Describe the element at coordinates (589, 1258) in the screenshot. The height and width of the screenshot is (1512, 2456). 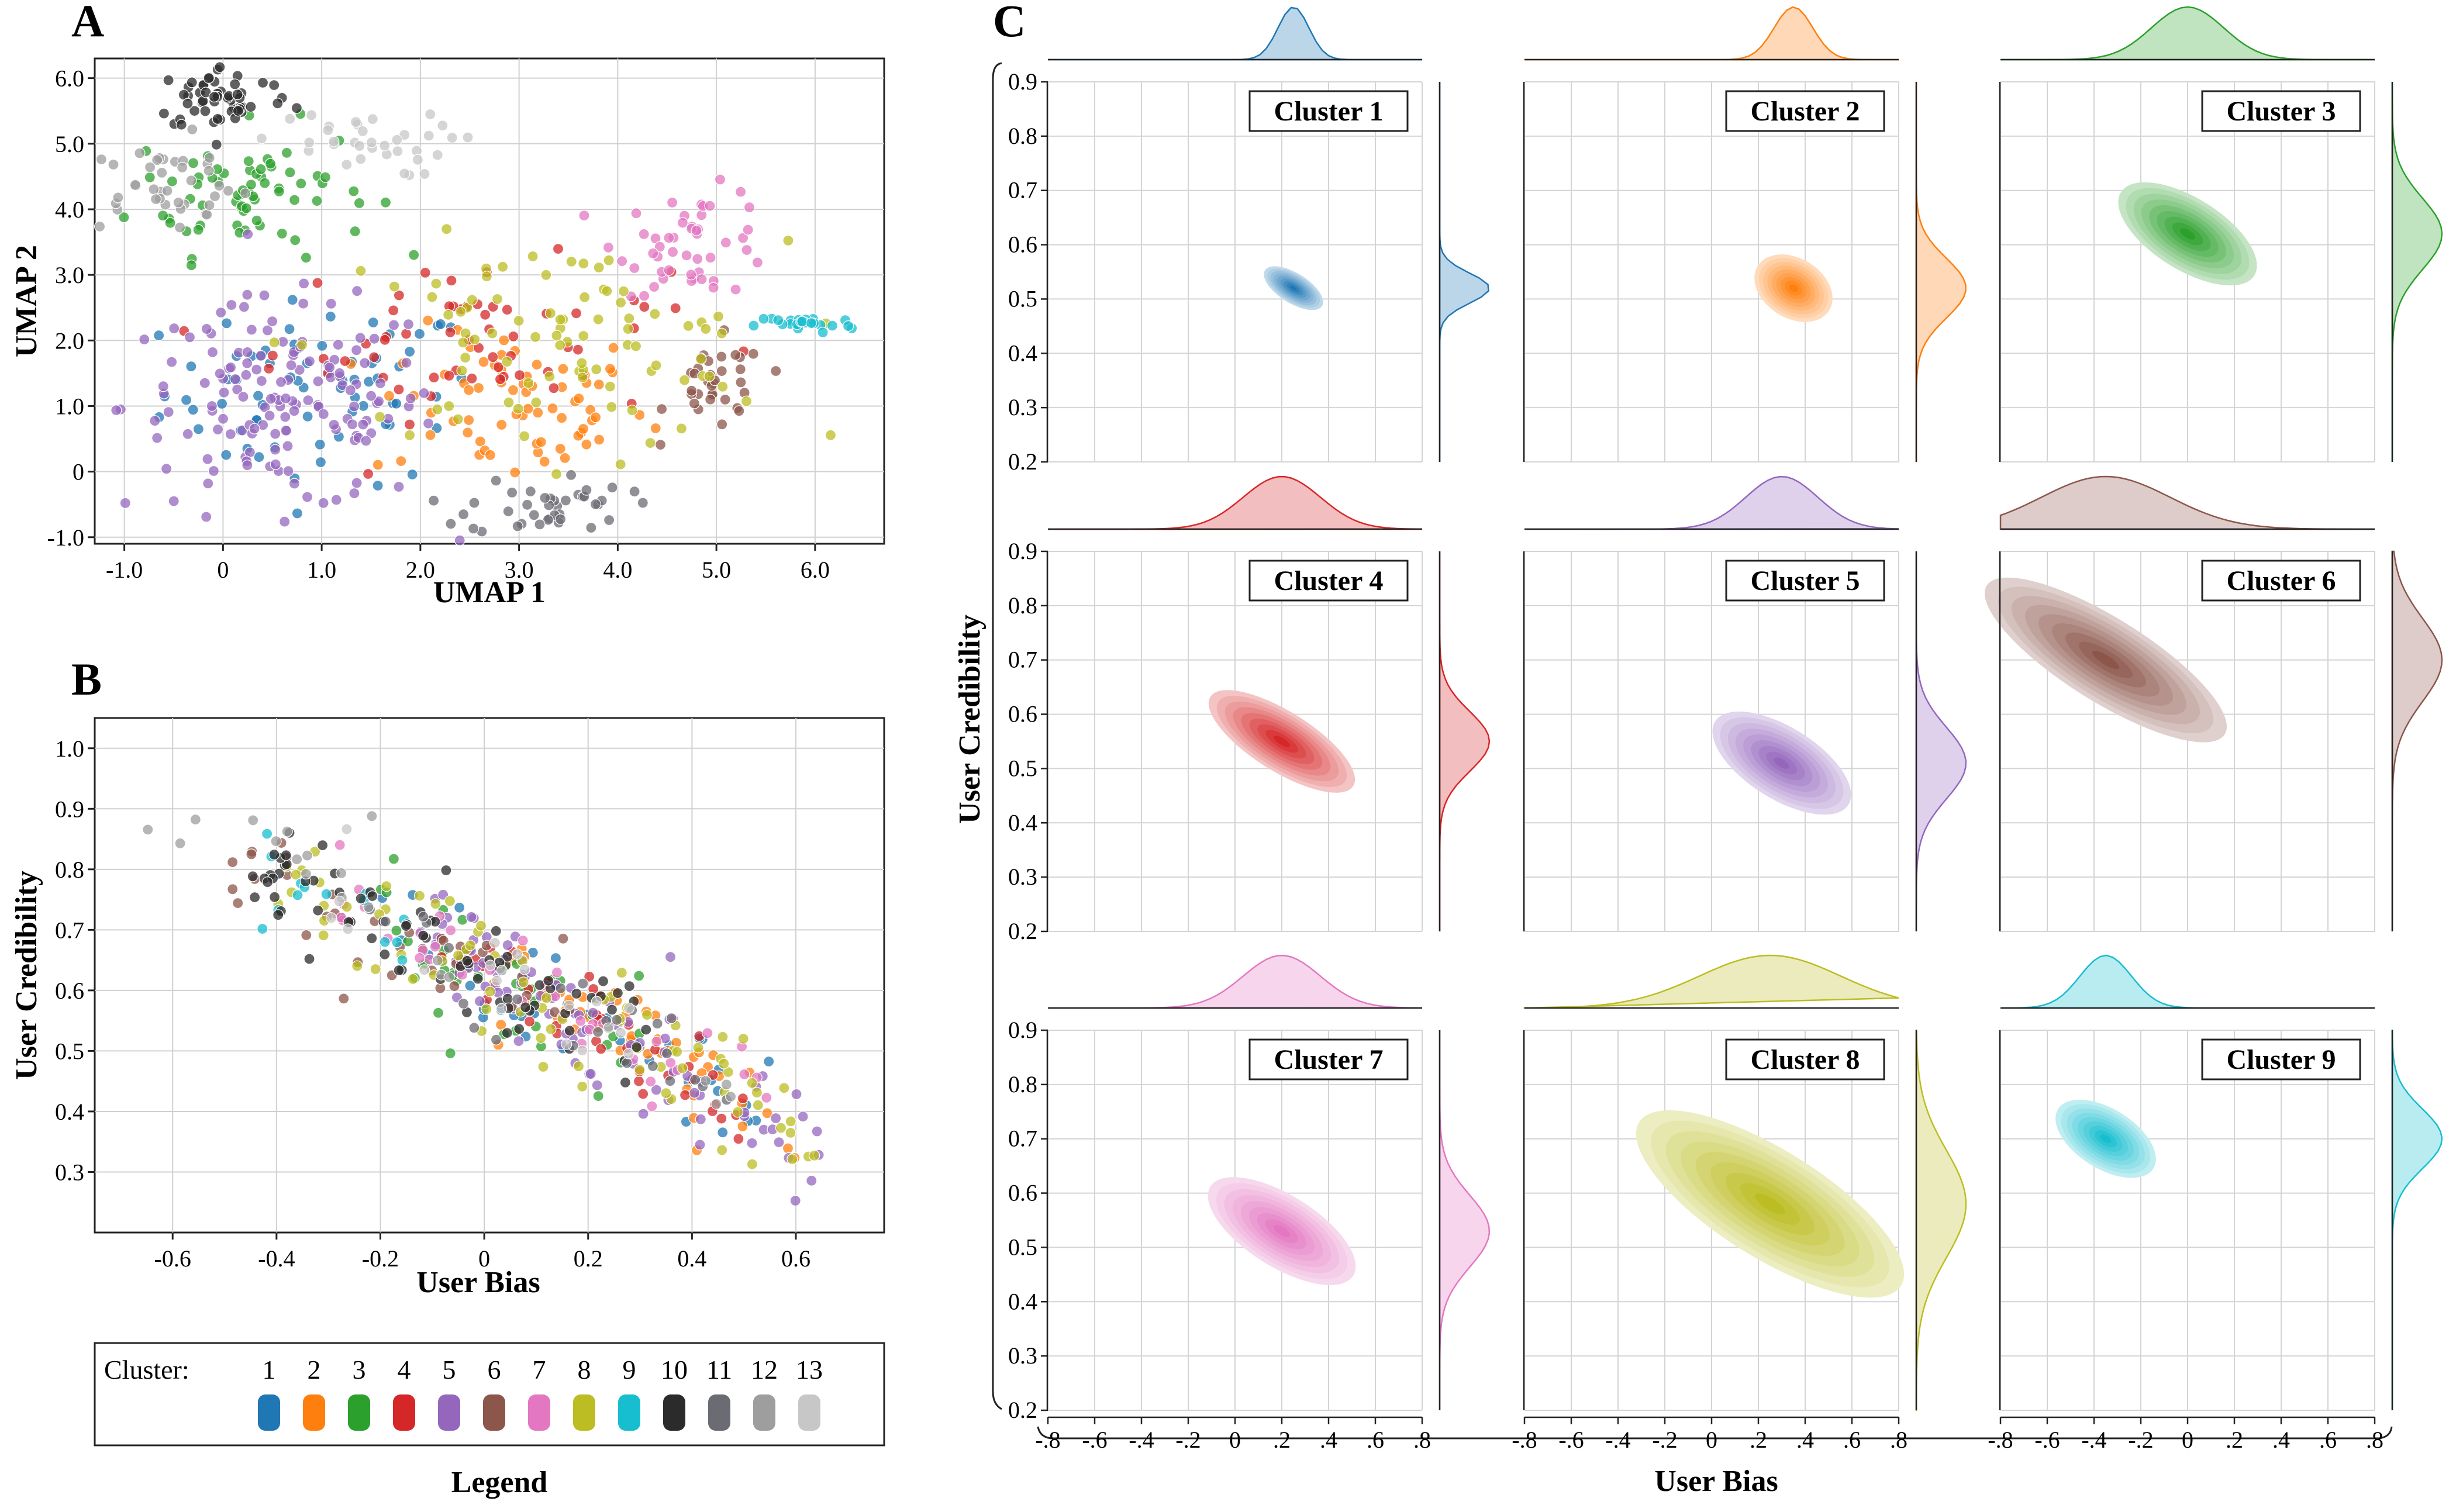
I see `x-tick-label: 0.2` at that location.